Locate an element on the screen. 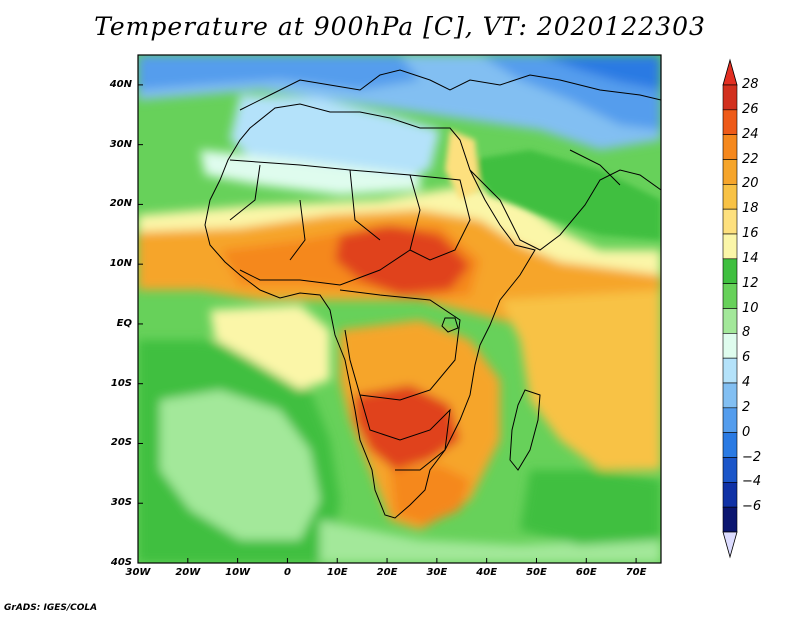 The height and width of the screenshot is (618, 800). field-arabia-green is located at coordinates (565, 195).